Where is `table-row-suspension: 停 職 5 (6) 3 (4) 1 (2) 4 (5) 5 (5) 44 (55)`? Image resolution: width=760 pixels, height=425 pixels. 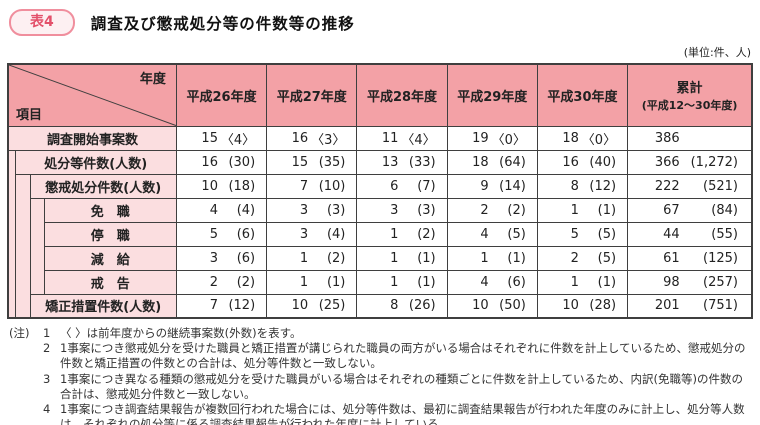
table-row-suspension: 停 職 5 (6) 3 (4) 1 (2) 4 (5) 5 (5) 44 (55) is located at coordinates (380, 234).